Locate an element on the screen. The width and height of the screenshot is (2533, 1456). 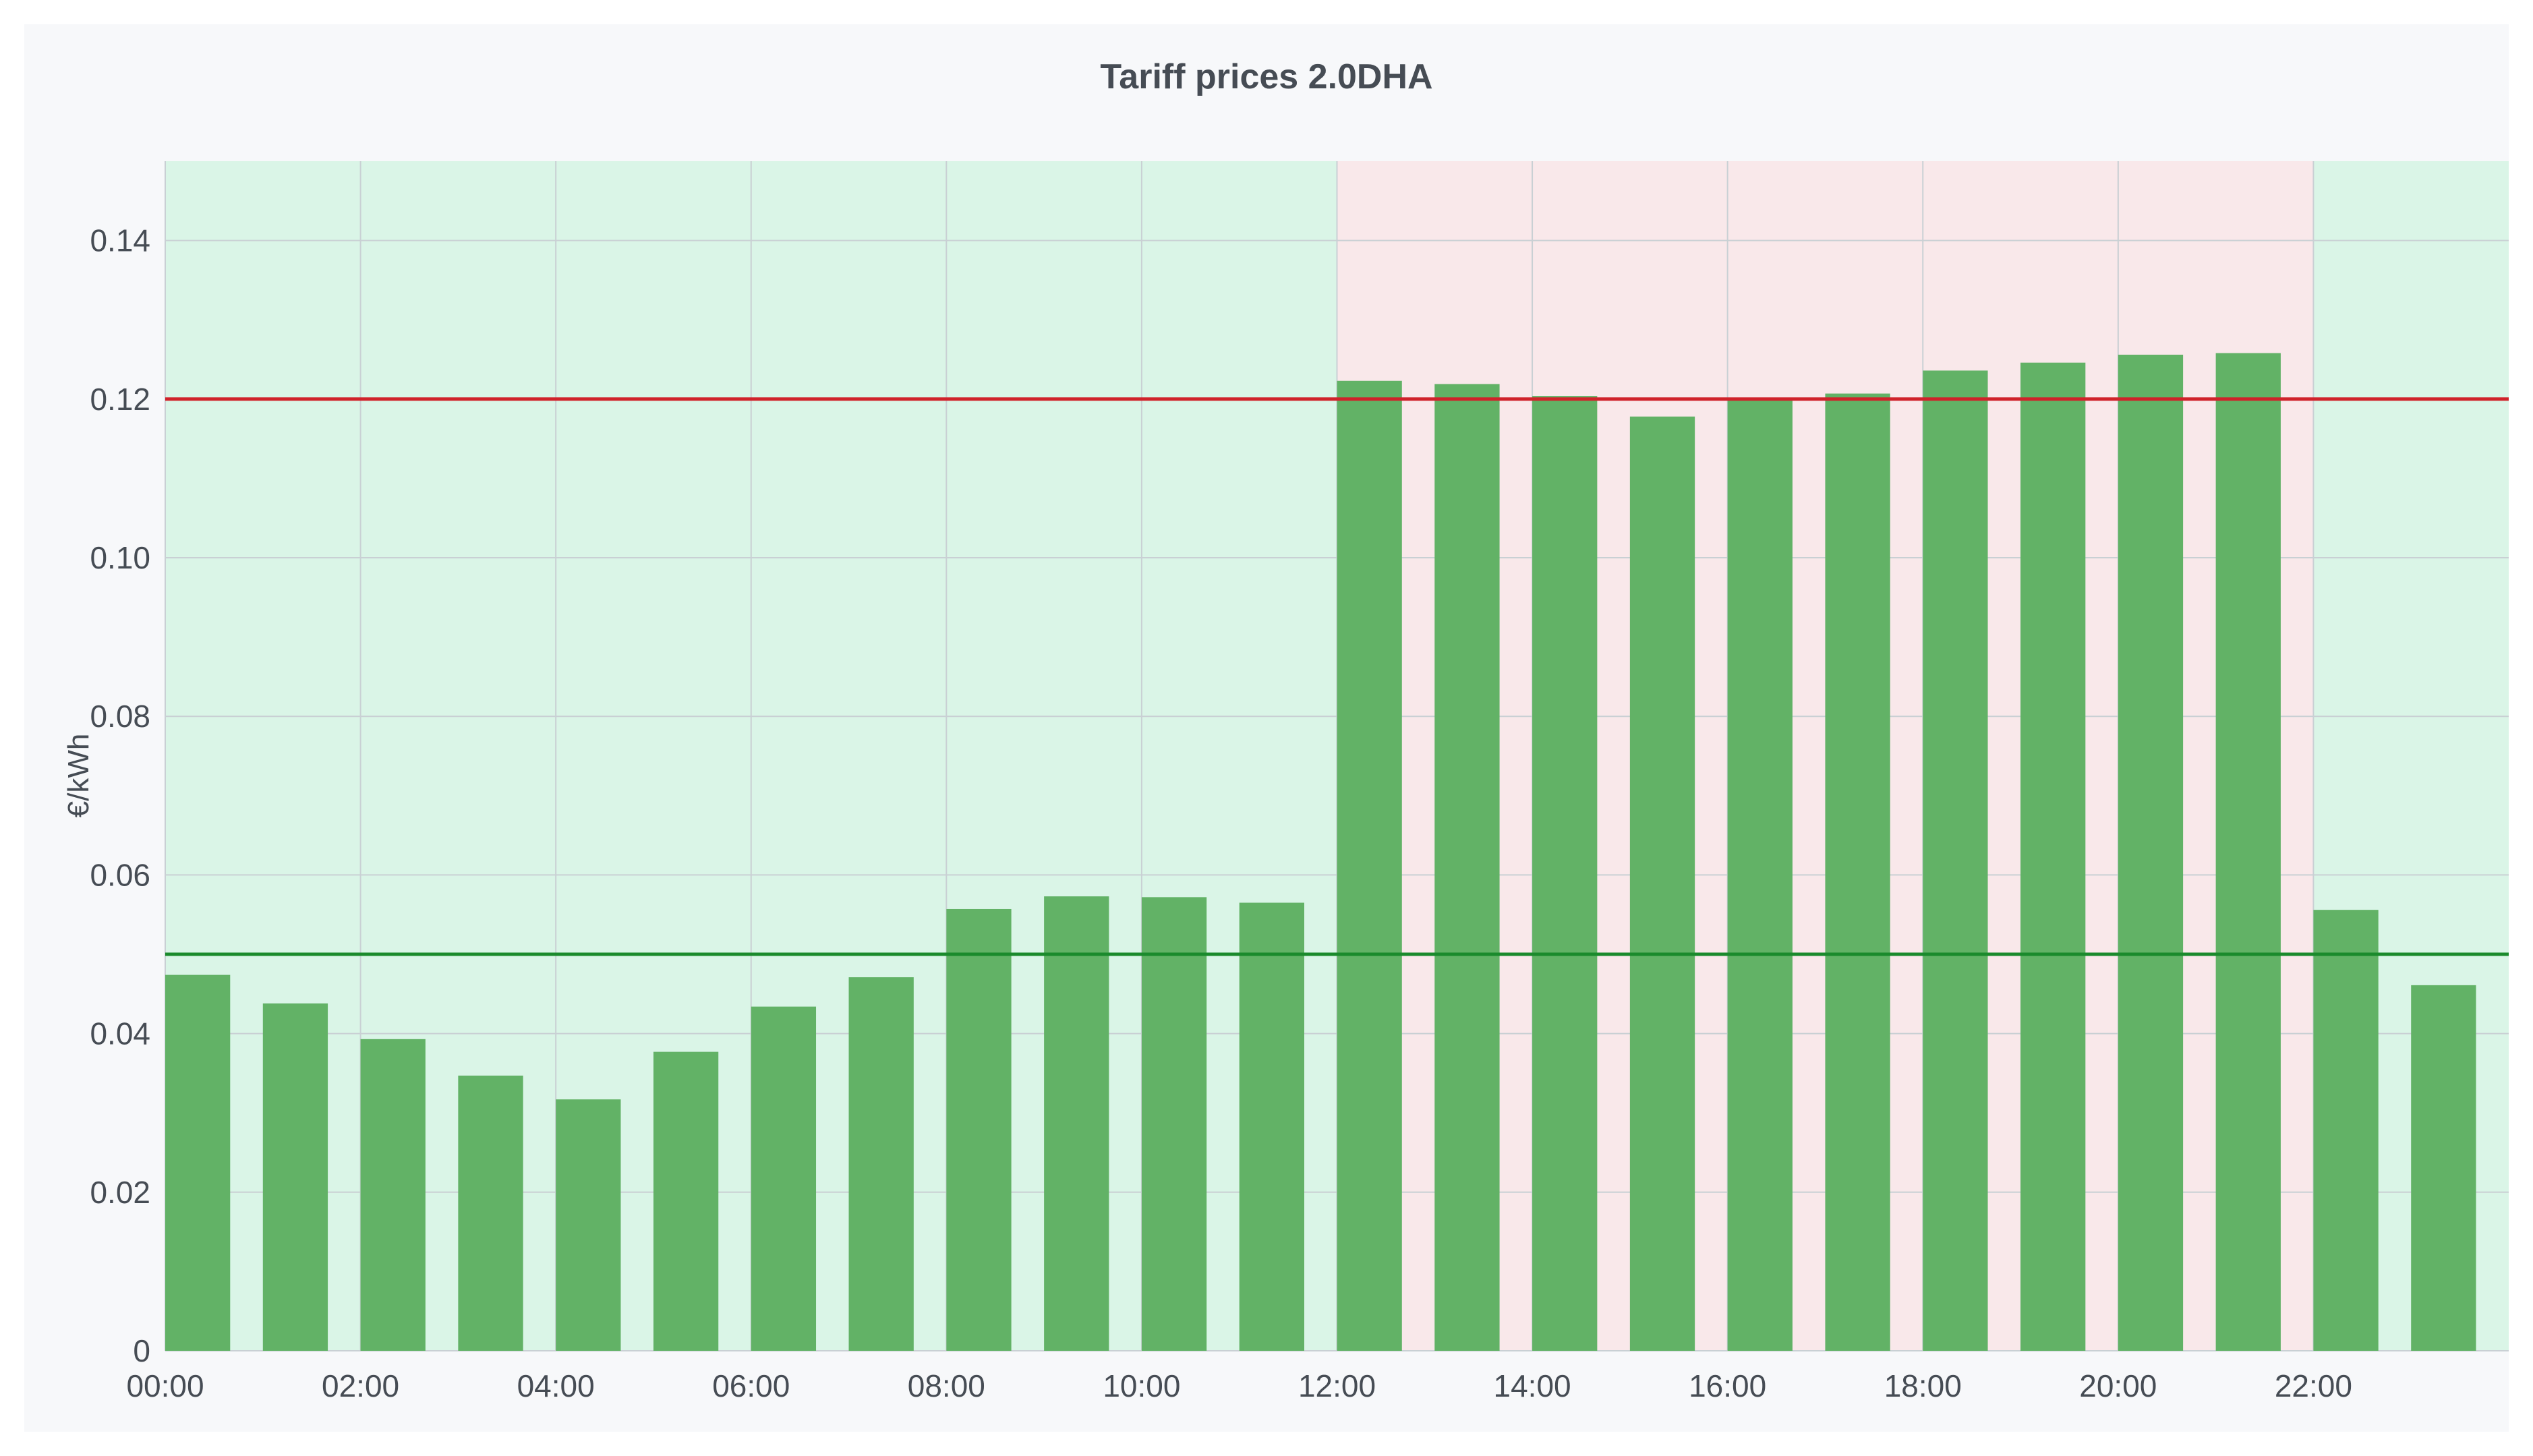
x-tick-label: 10:00 is located at coordinates (1141, 1385).